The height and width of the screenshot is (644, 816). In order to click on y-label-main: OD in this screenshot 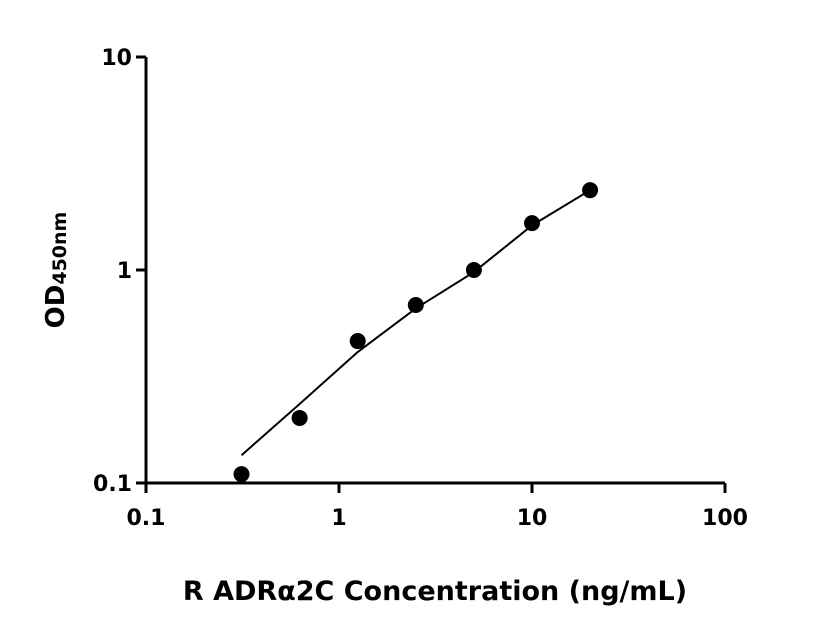, I will do `click(56, 307)`.